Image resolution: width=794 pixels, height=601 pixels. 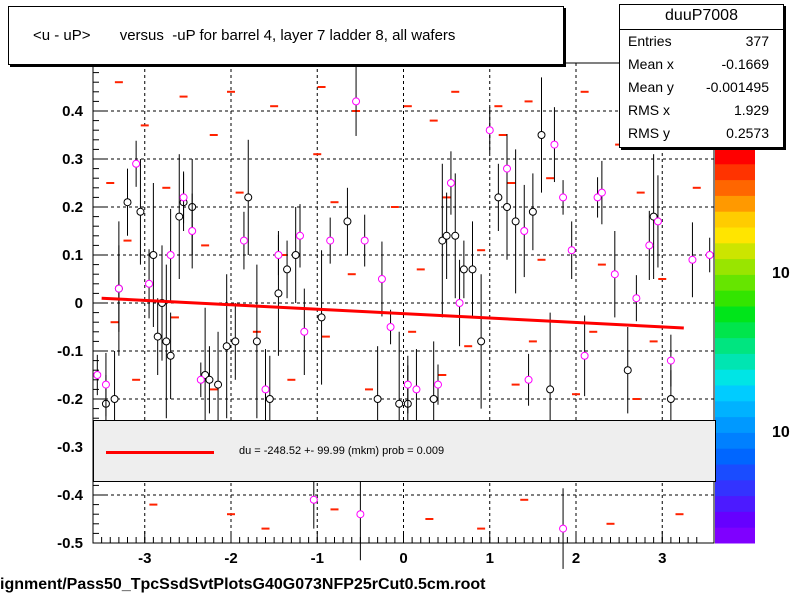 I want to click on stats-value: -0.1669, so click(x=745, y=64).